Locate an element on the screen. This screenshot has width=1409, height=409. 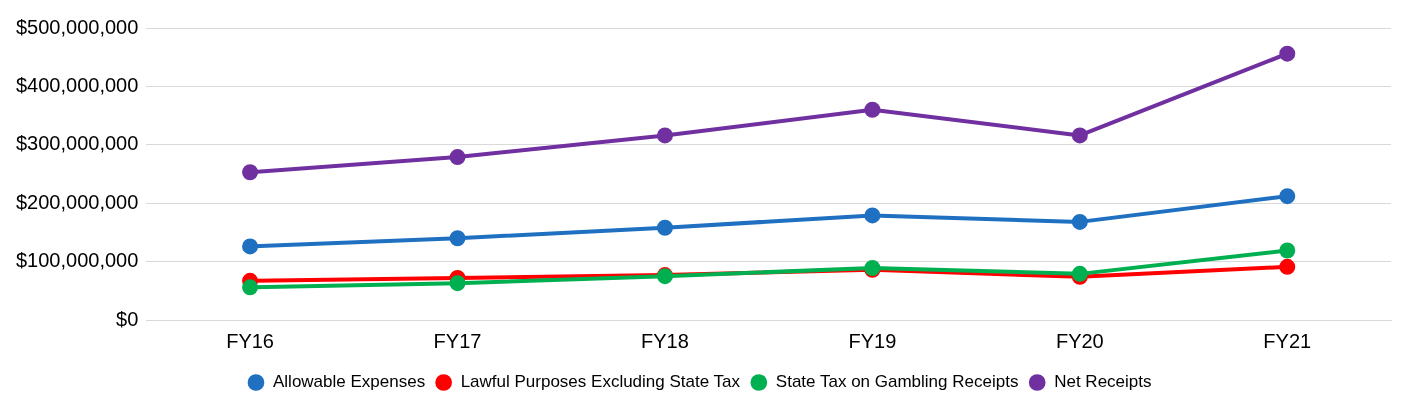
legend-label: Allowable Expenses is located at coordinates (349, 382).